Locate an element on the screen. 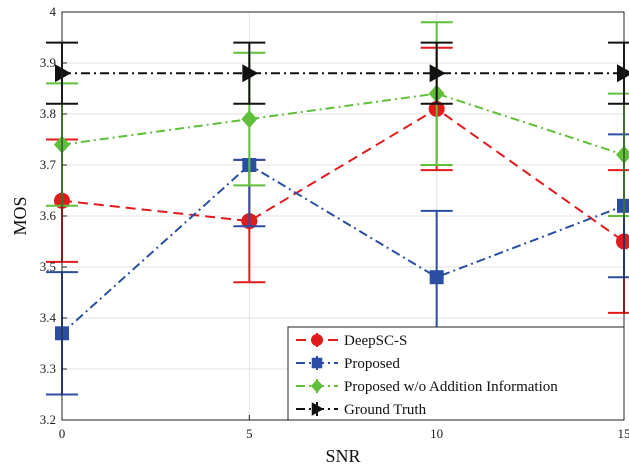  y-tick-label: 3.7 is located at coordinates (48, 164).